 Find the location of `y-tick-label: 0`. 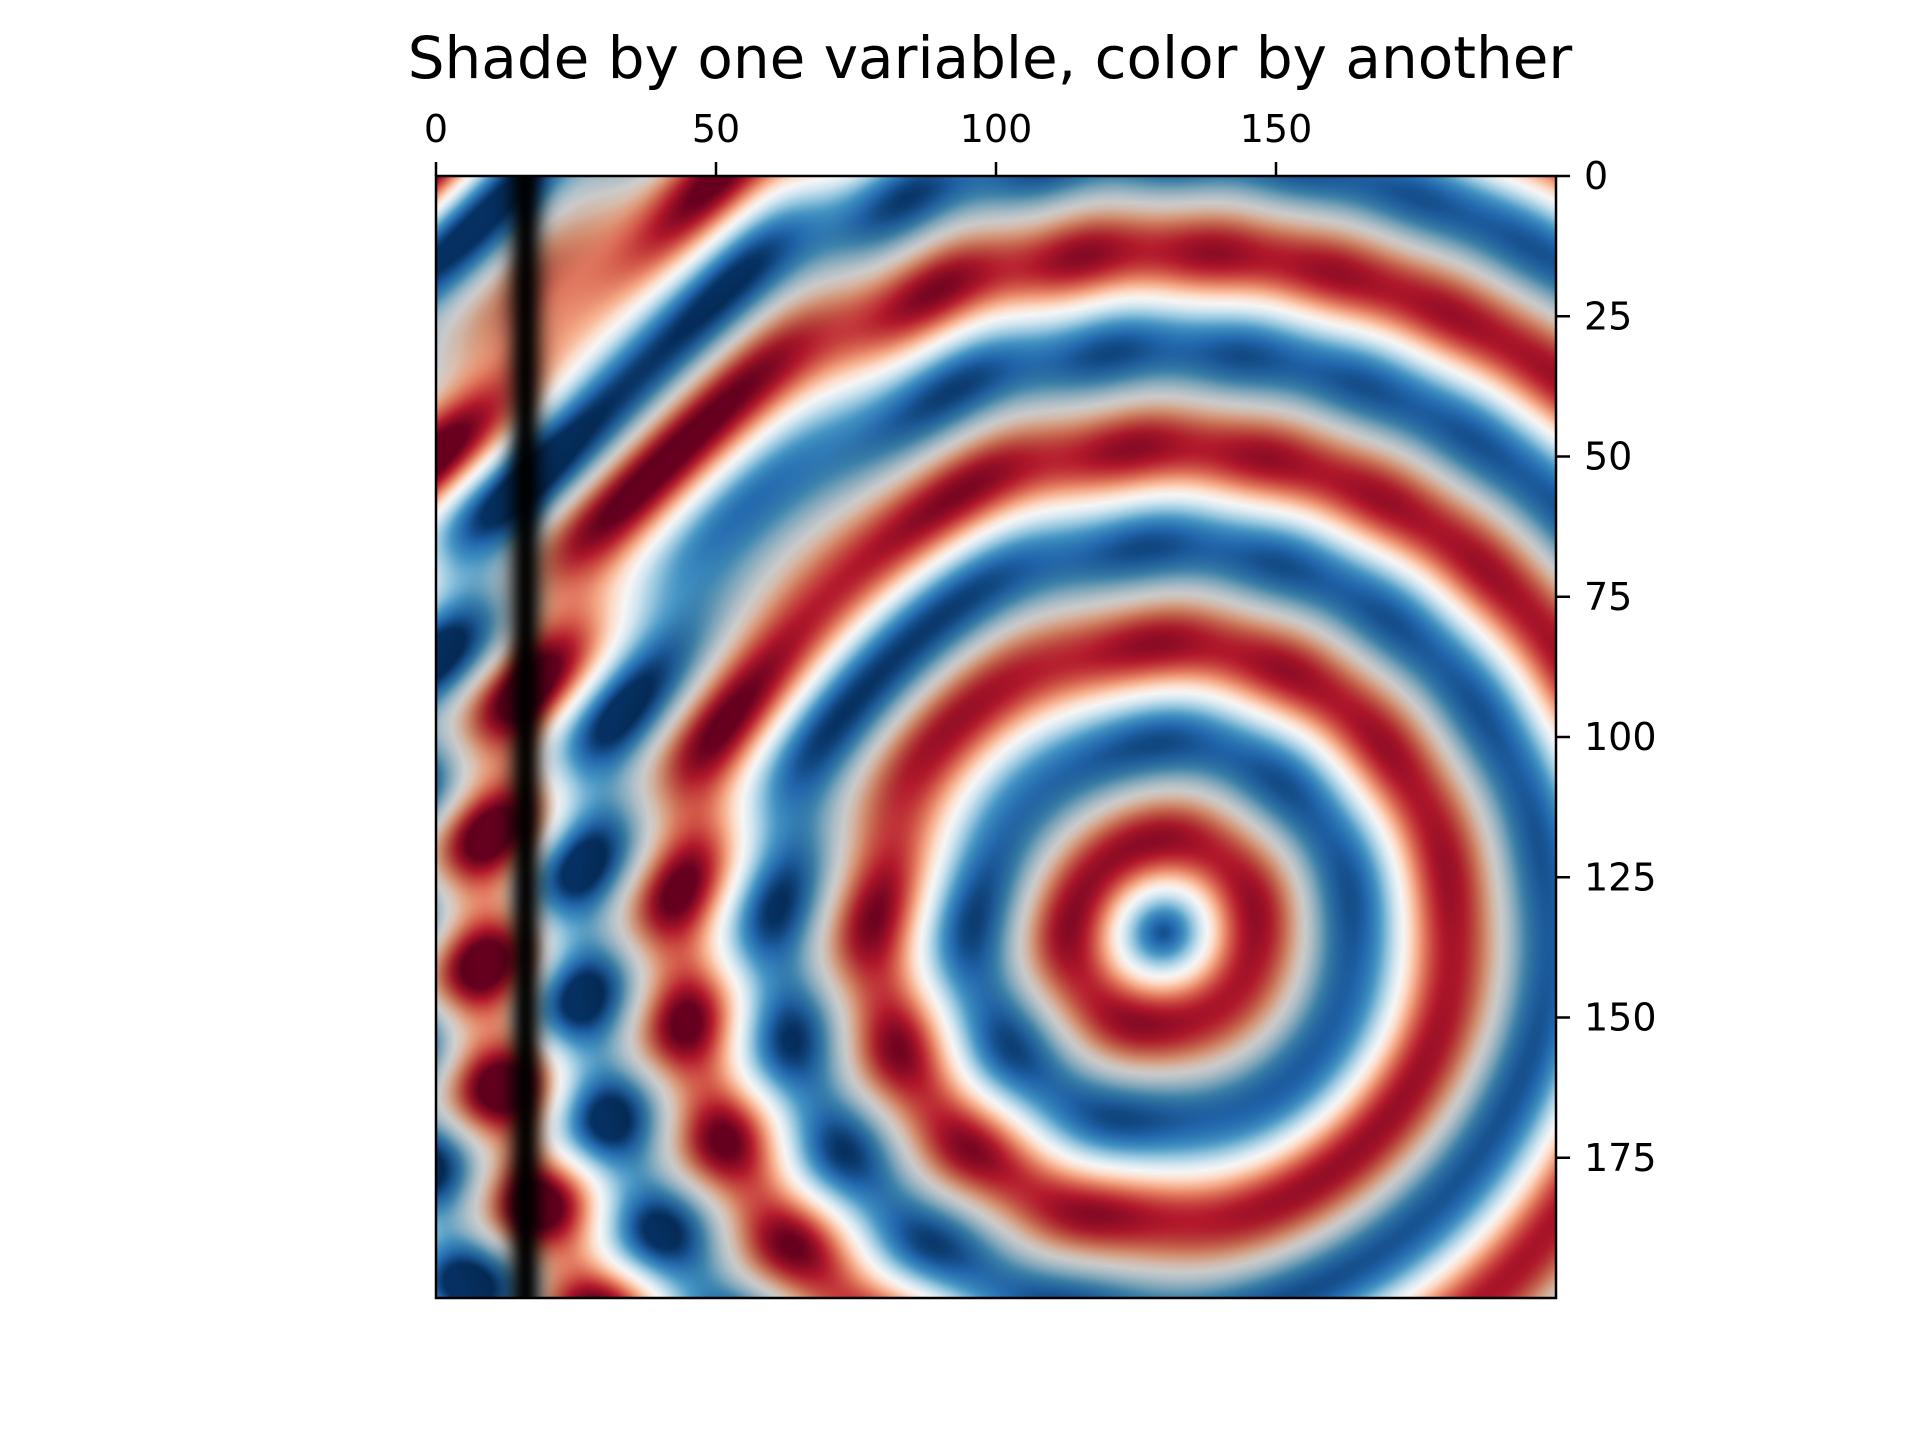

y-tick-label: 0 is located at coordinates (1596, 176).